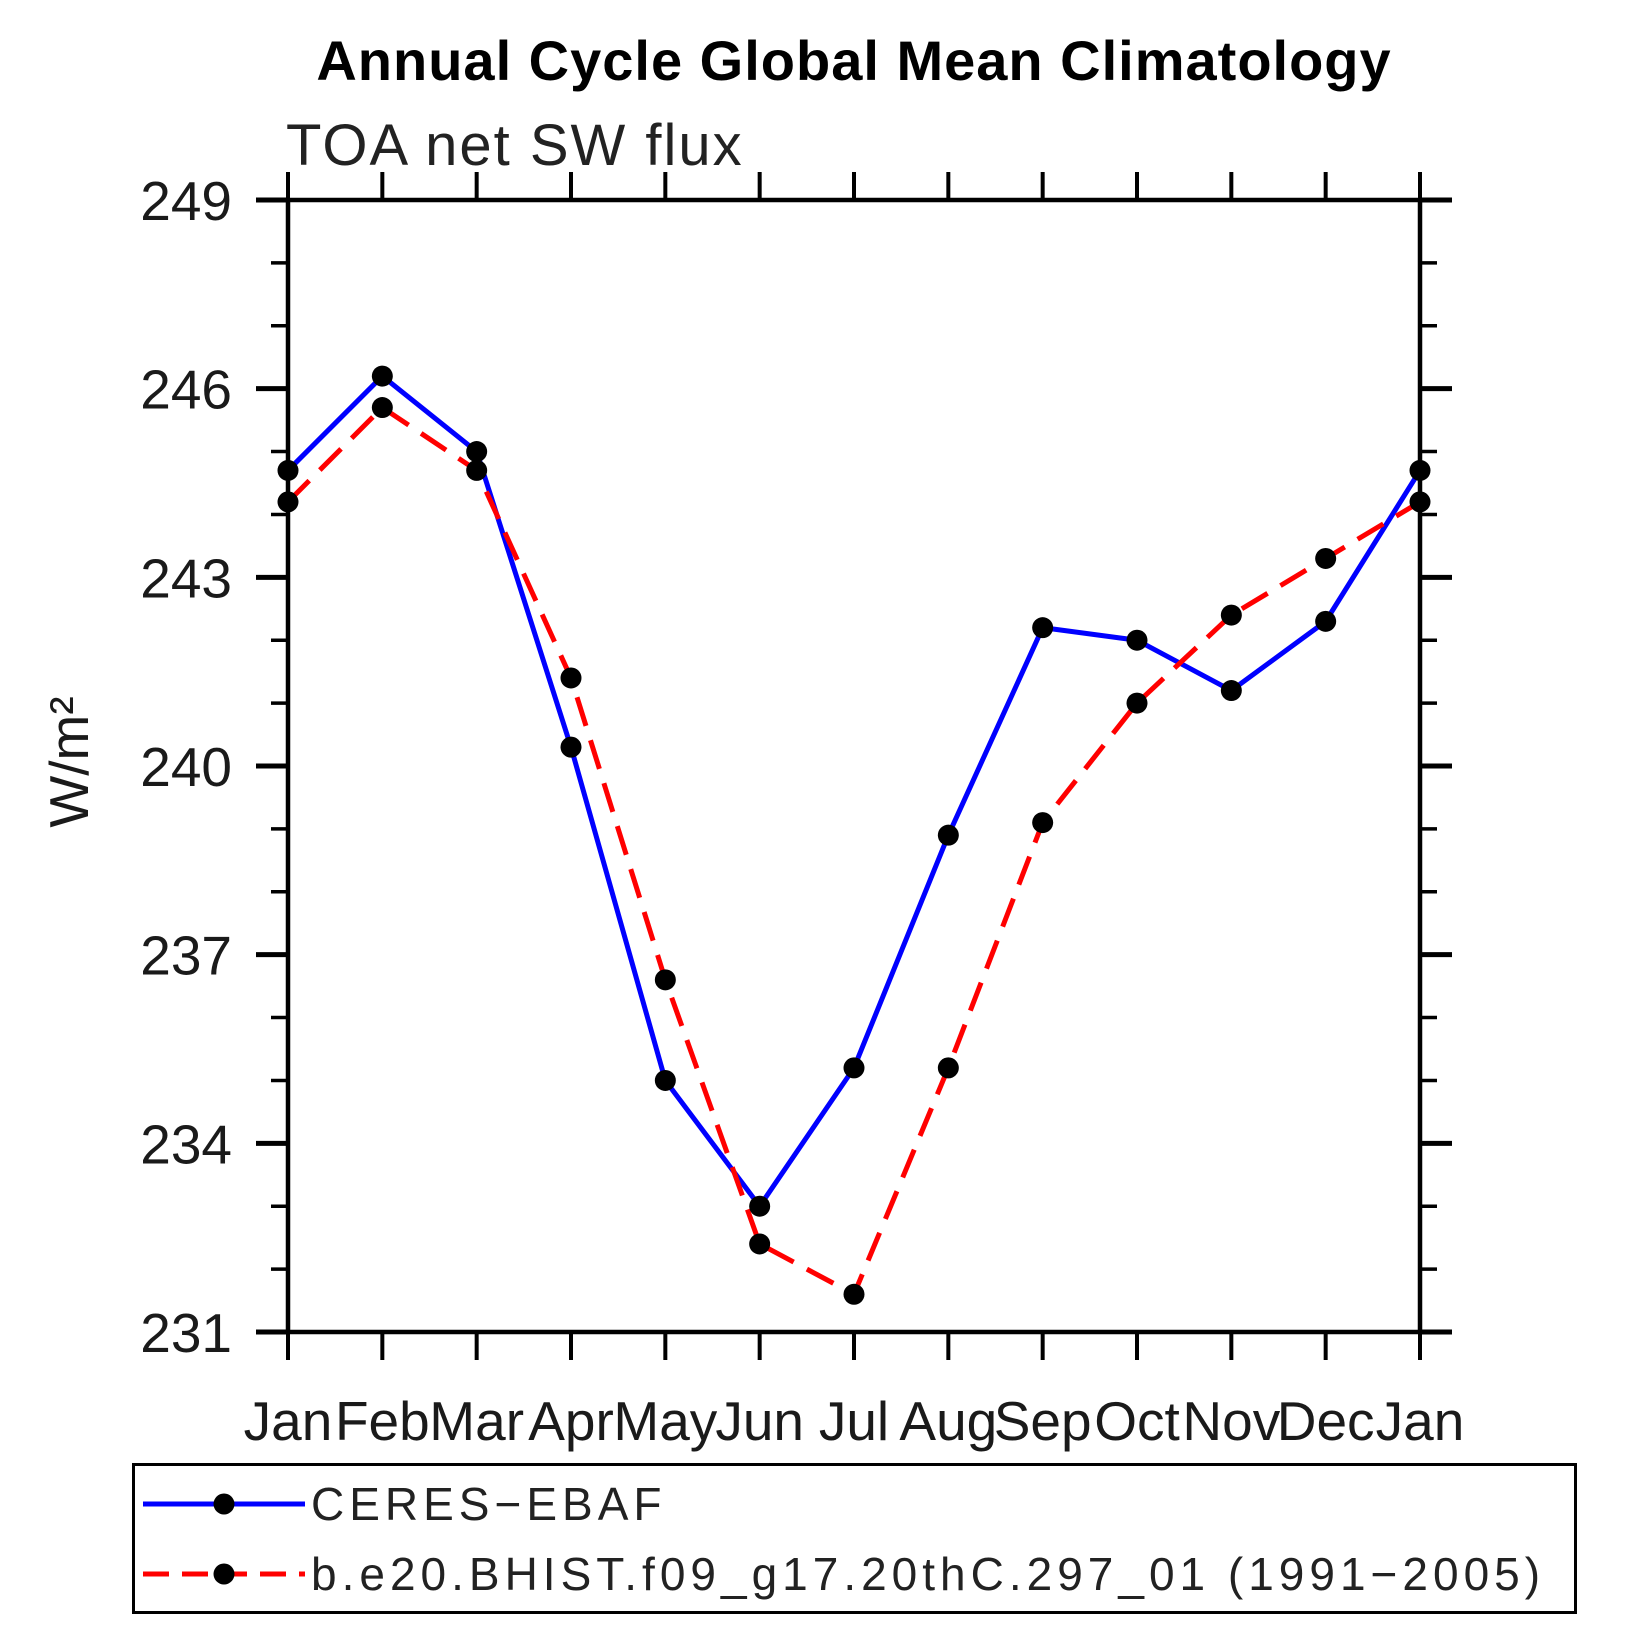  What do you see at coordinates (186, 767) in the screenshot?
I see `y-tick-label: 240` at bounding box center [186, 767].